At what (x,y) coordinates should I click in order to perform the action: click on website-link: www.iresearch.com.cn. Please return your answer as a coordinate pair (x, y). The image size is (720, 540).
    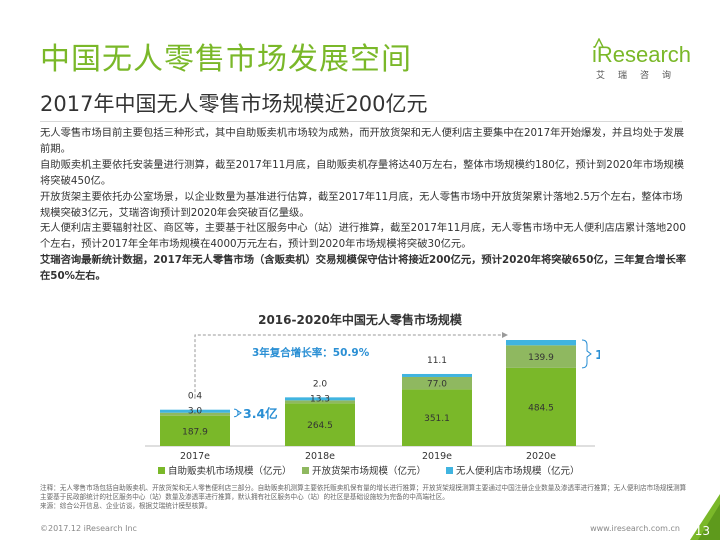
    Looking at the image, I should click on (635, 528).